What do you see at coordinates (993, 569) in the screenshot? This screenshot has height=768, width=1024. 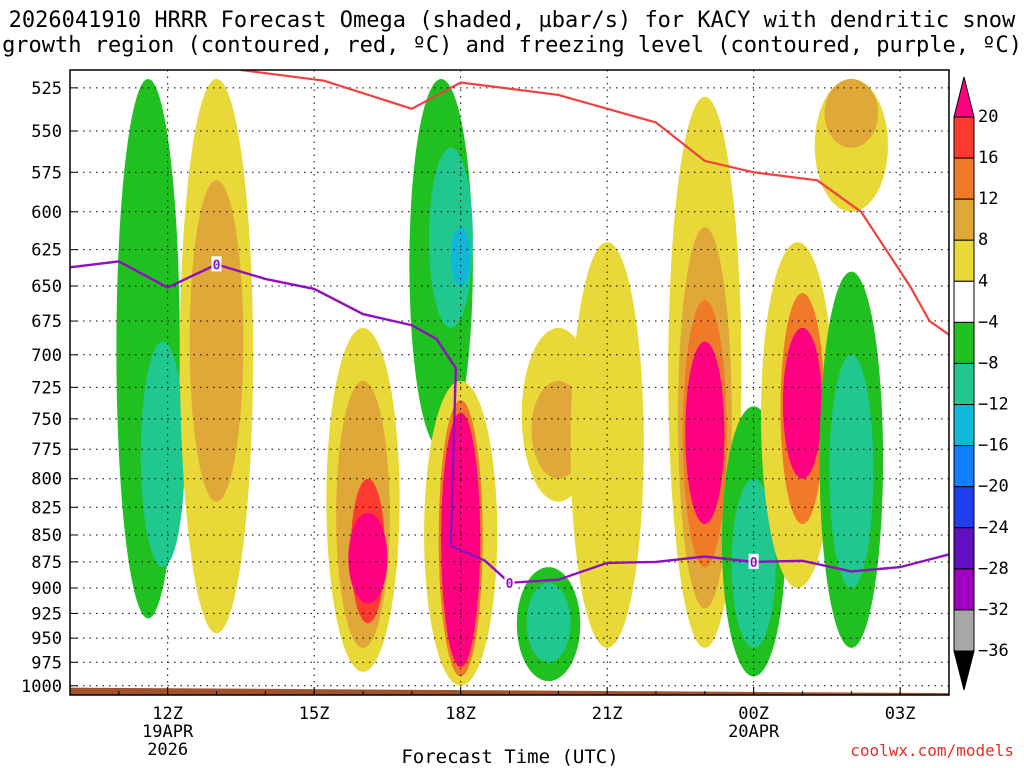 I see `colorbar-label: −28` at bounding box center [993, 569].